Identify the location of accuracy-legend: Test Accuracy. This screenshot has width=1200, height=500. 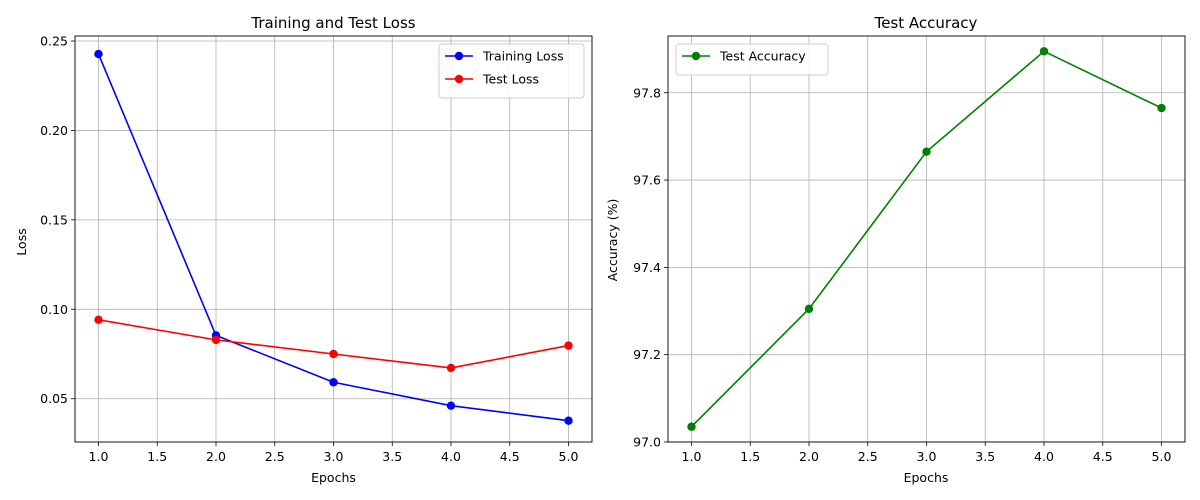
(752, 59).